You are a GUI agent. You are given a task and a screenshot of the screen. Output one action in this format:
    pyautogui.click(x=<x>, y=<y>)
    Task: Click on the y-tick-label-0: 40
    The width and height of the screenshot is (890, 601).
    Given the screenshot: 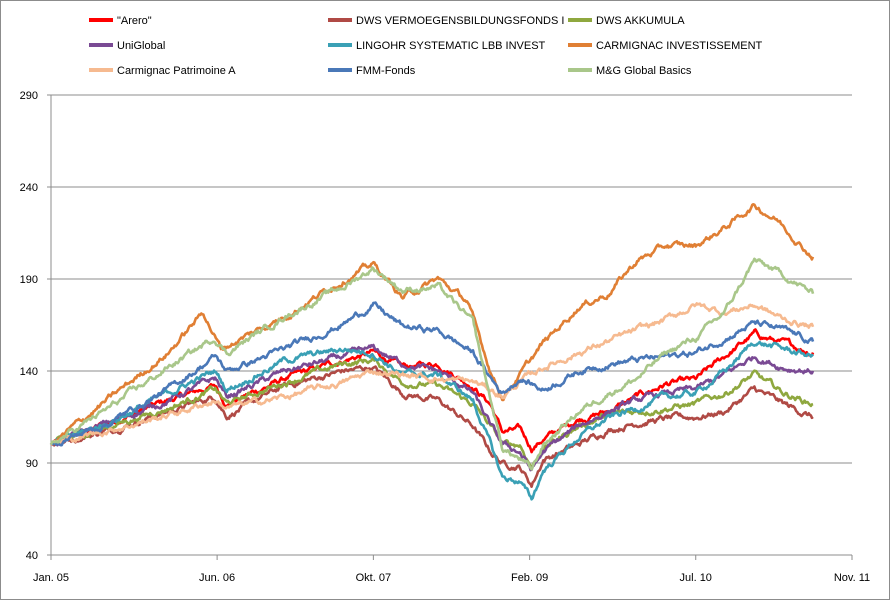 What is the action you would take?
    pyautogui.click(x=32, y=556)
    